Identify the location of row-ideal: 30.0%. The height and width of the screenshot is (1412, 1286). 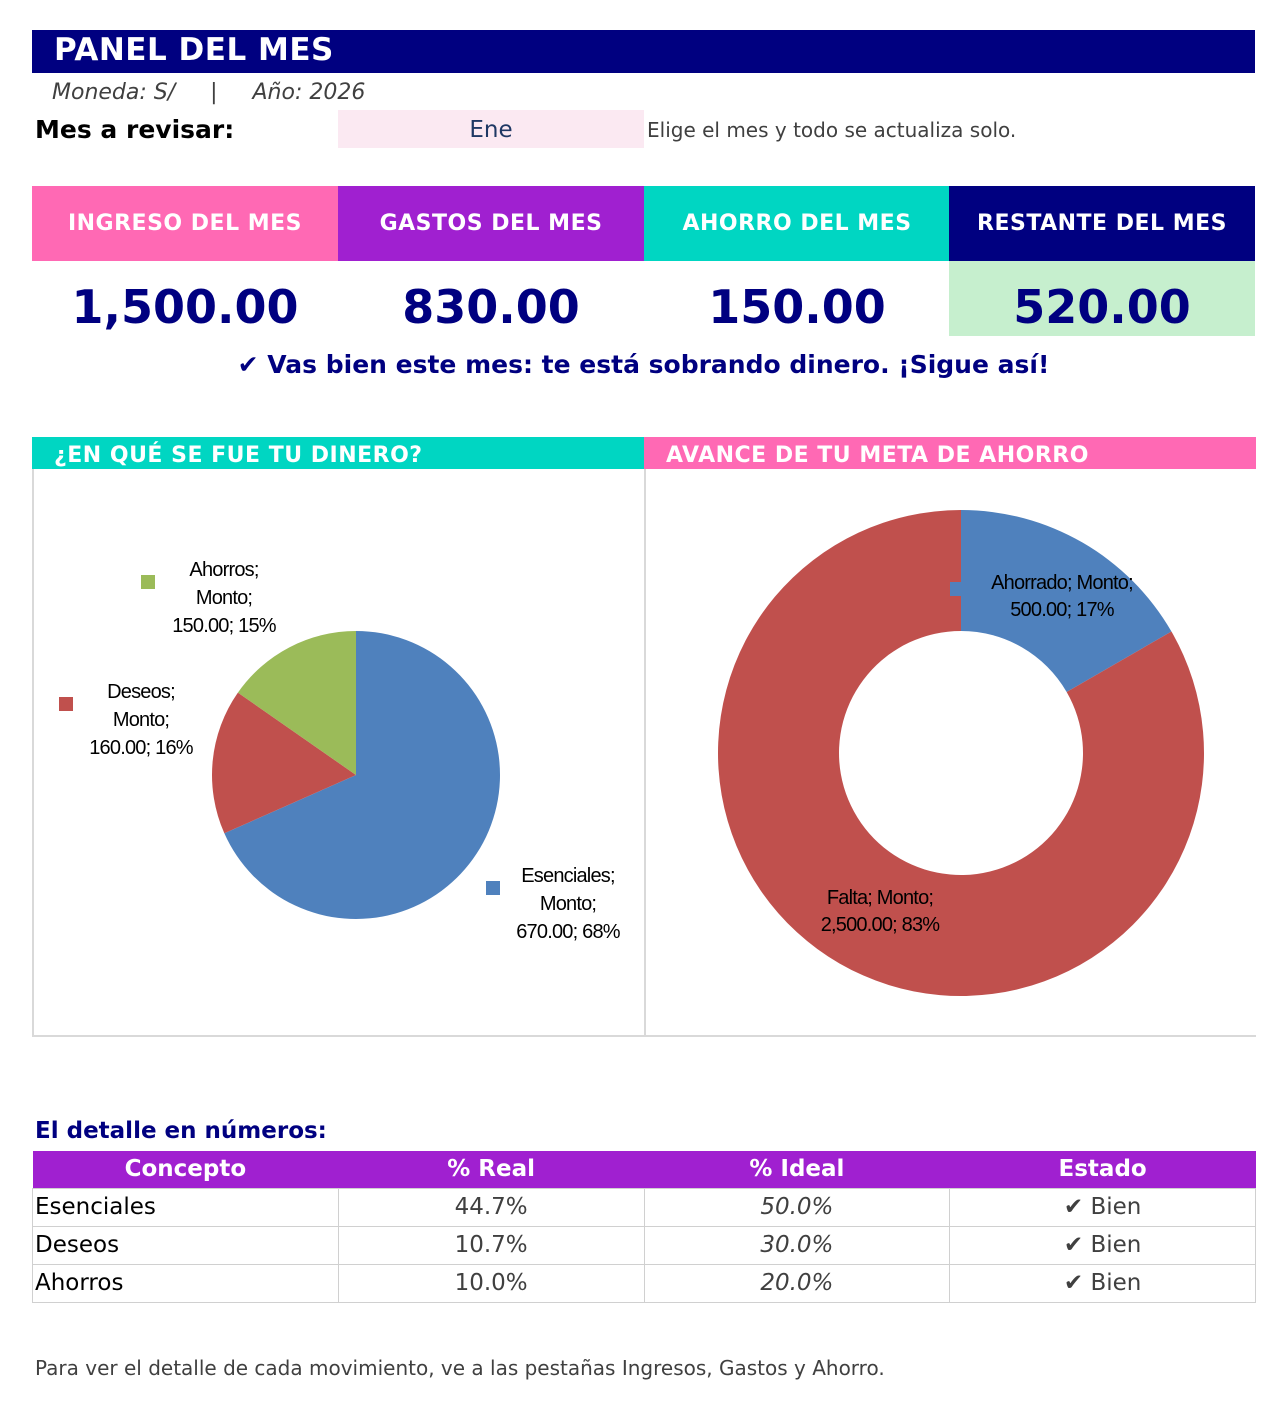
(797, 1245).